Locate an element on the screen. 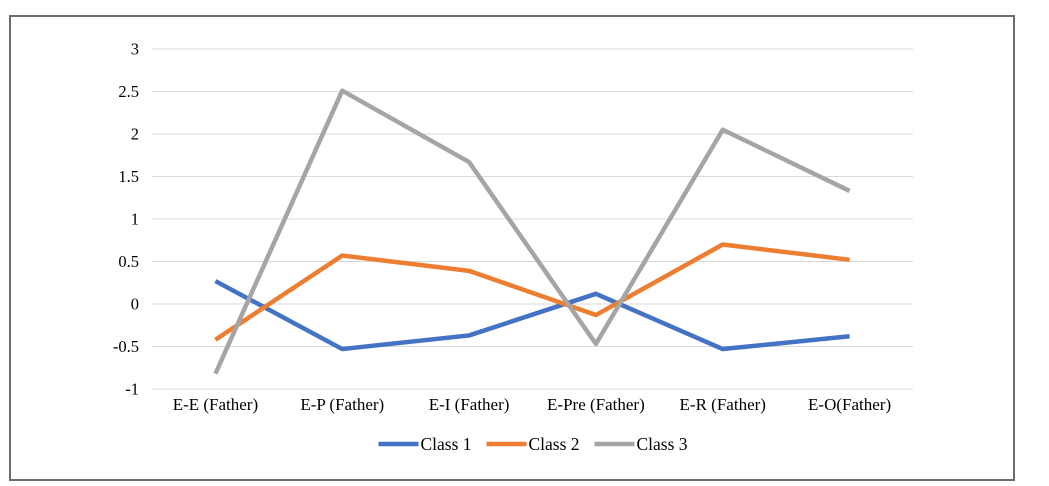 The height and width of the screenshot is (486, 1049). y-axis-tick-label: 0 is located at coordinates (135, 304).